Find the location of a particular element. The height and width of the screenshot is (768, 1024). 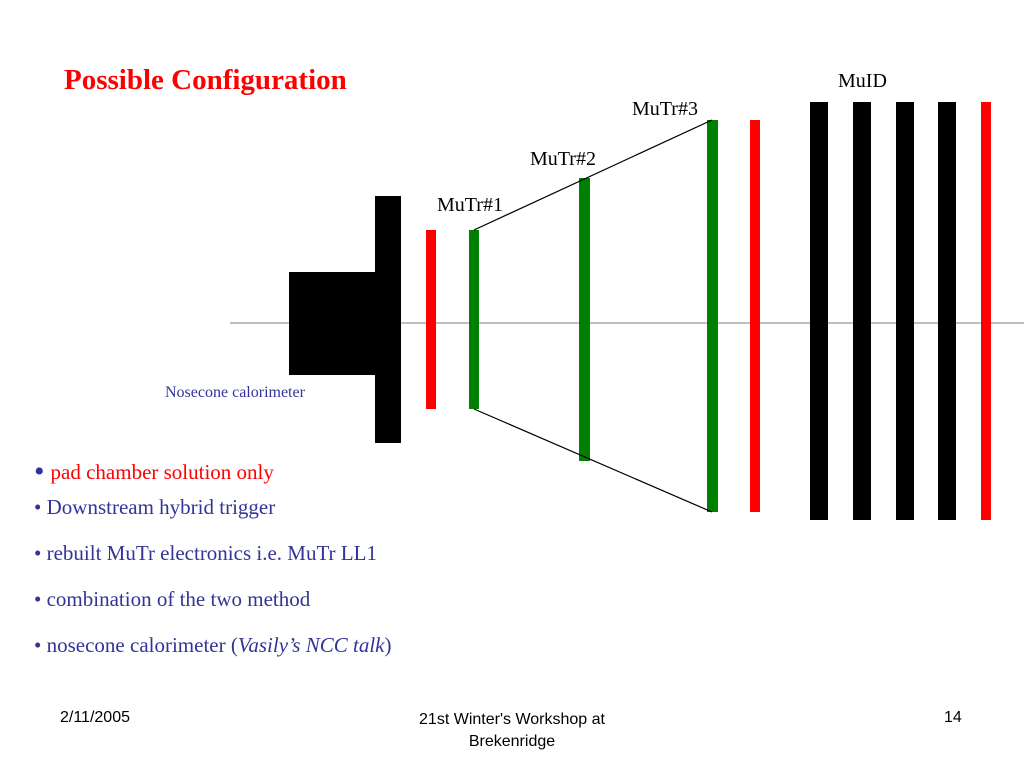

acceptance-line-bottom is located at coordinates (593, 460).